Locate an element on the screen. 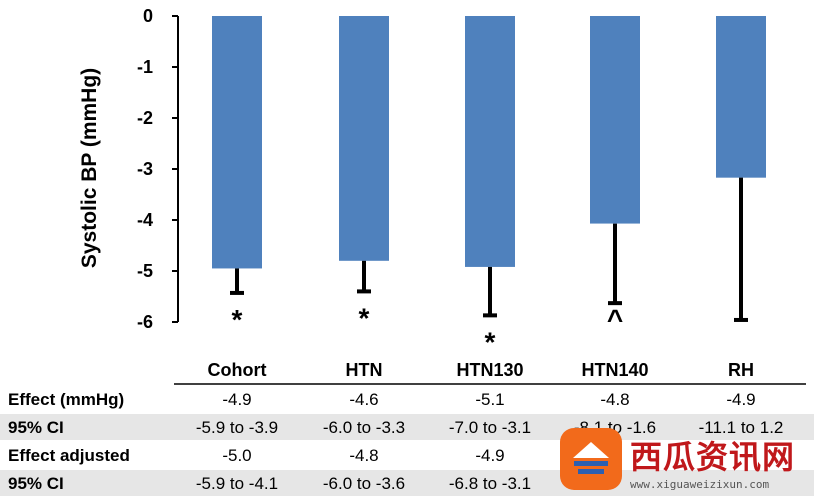  bar-htn is located at coordinates (364, 138).